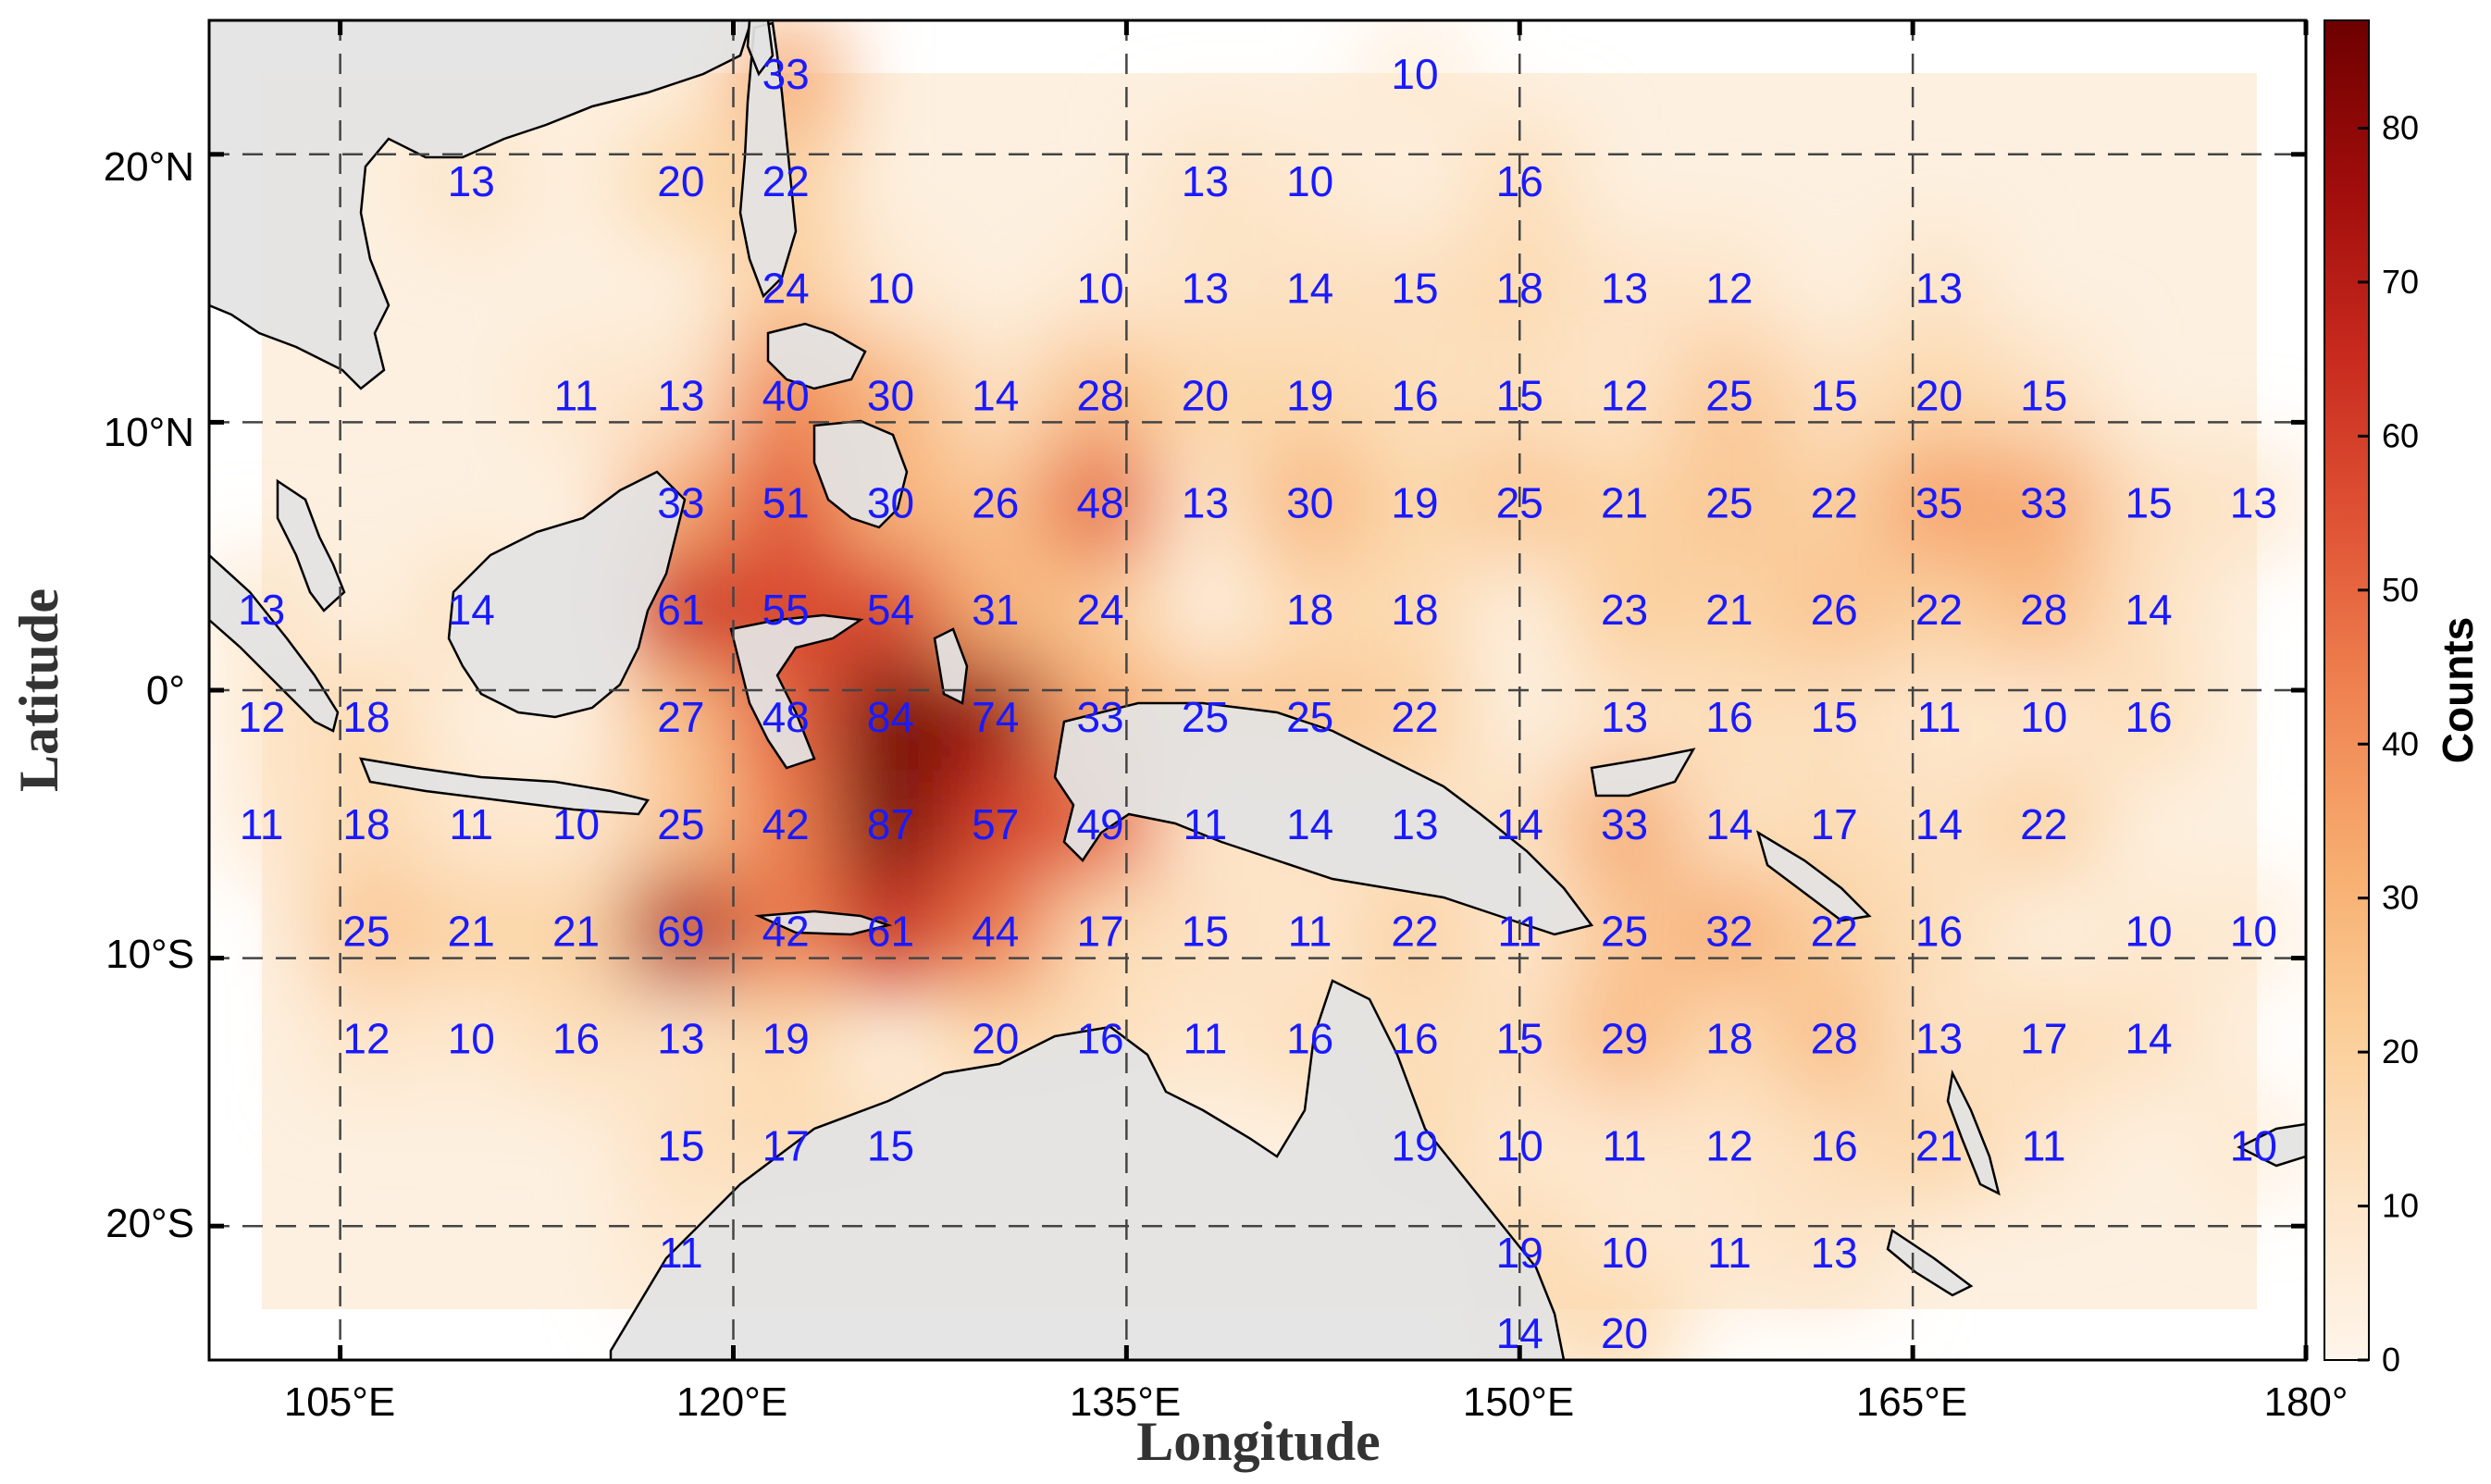 The height and width of the screenshot is (1484, 2491). Describe the element at coordinates (2400, 1051) in the screenshot. I see `colorbar-tick-label: 20` at that location.